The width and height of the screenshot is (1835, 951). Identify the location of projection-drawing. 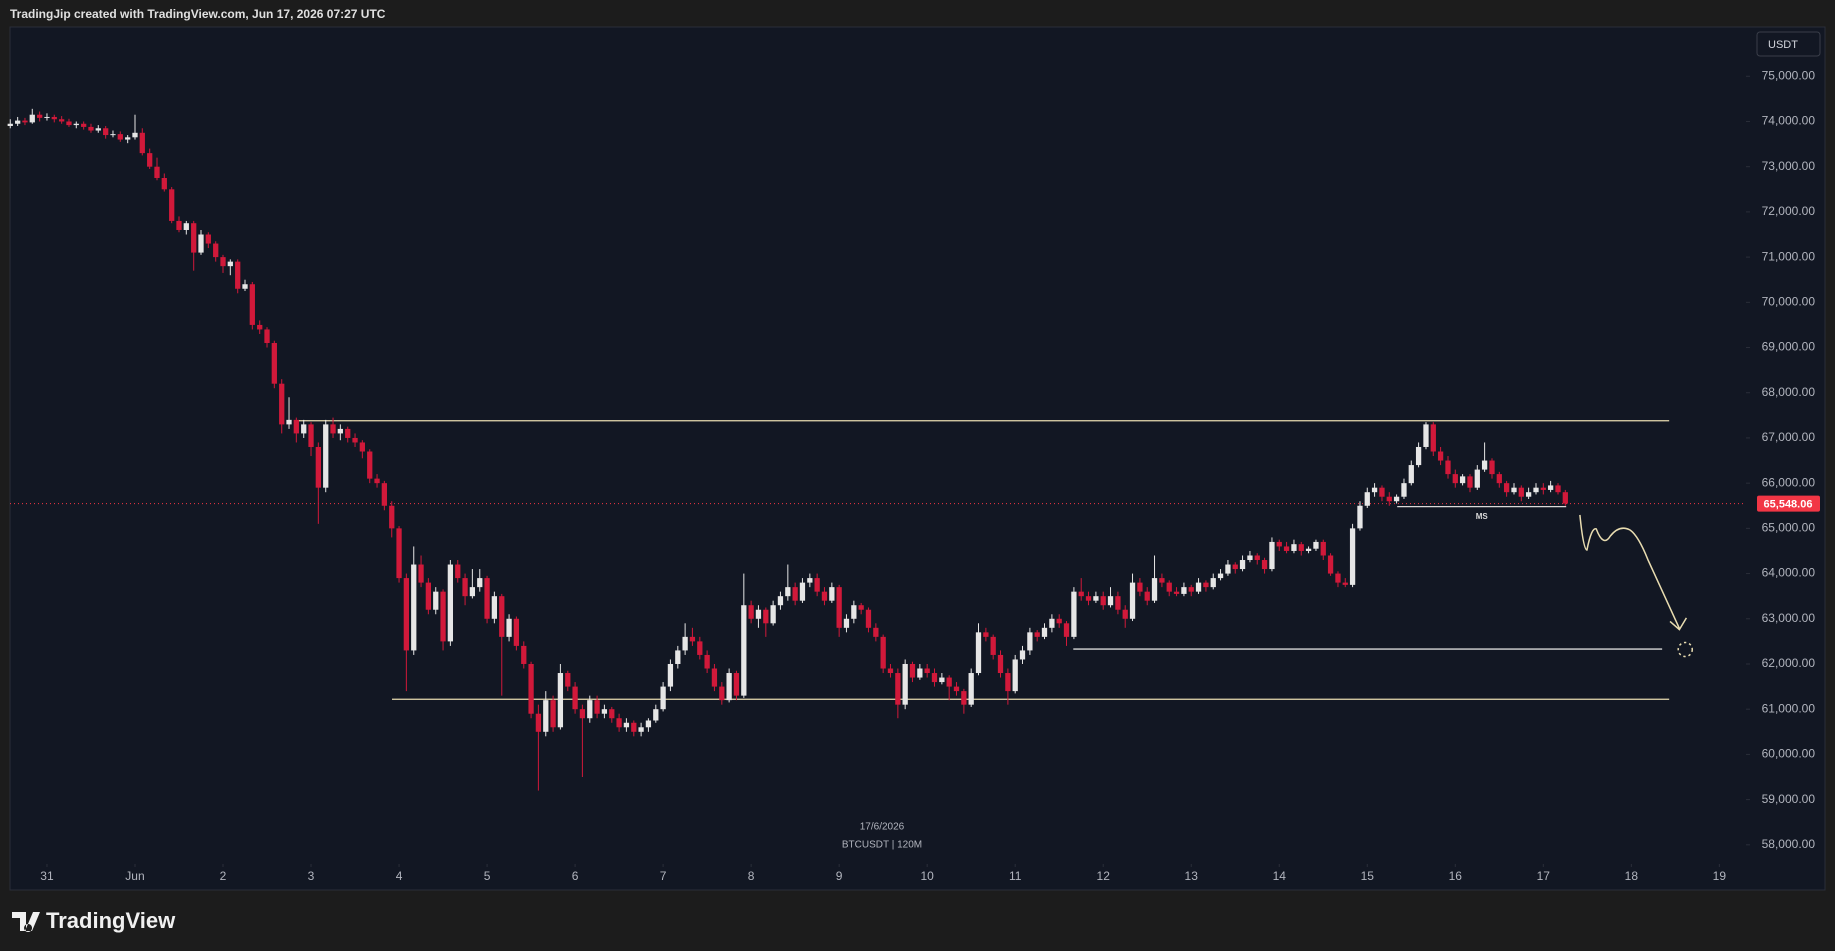
(1636, 586).